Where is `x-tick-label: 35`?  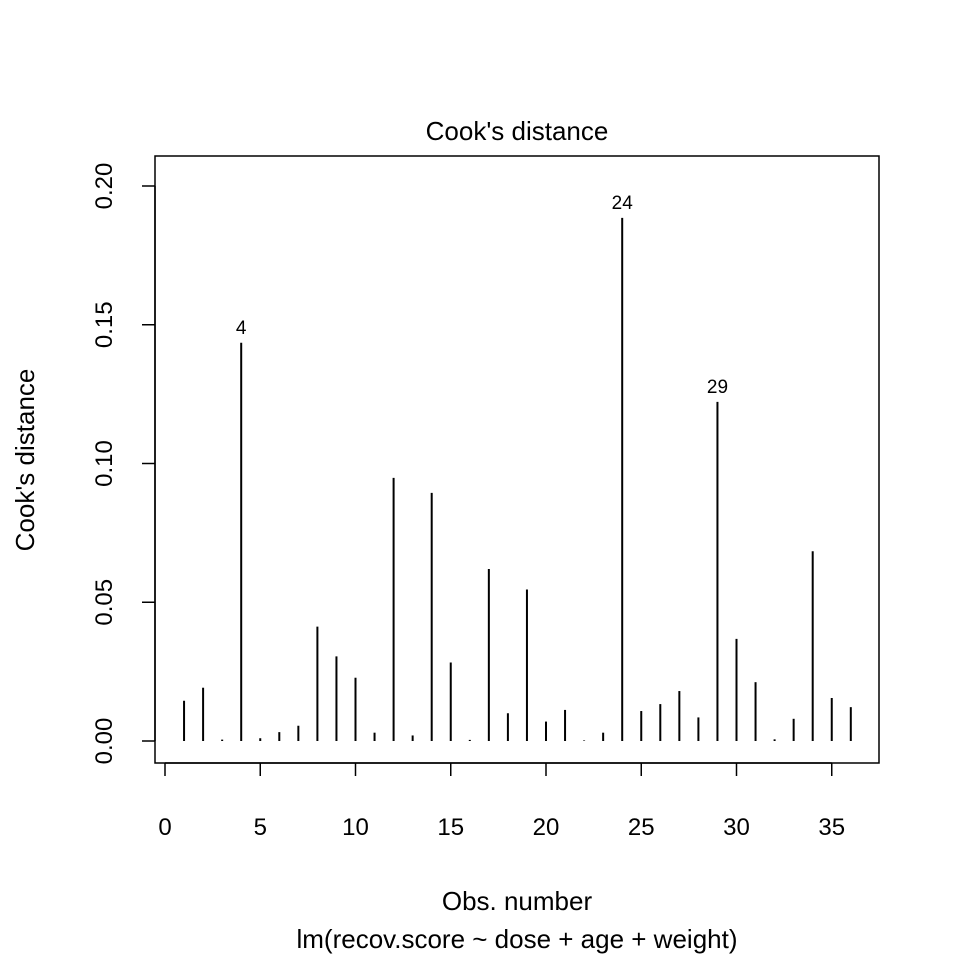
x-tick-label: 35 is located at coordinates (831, 827).